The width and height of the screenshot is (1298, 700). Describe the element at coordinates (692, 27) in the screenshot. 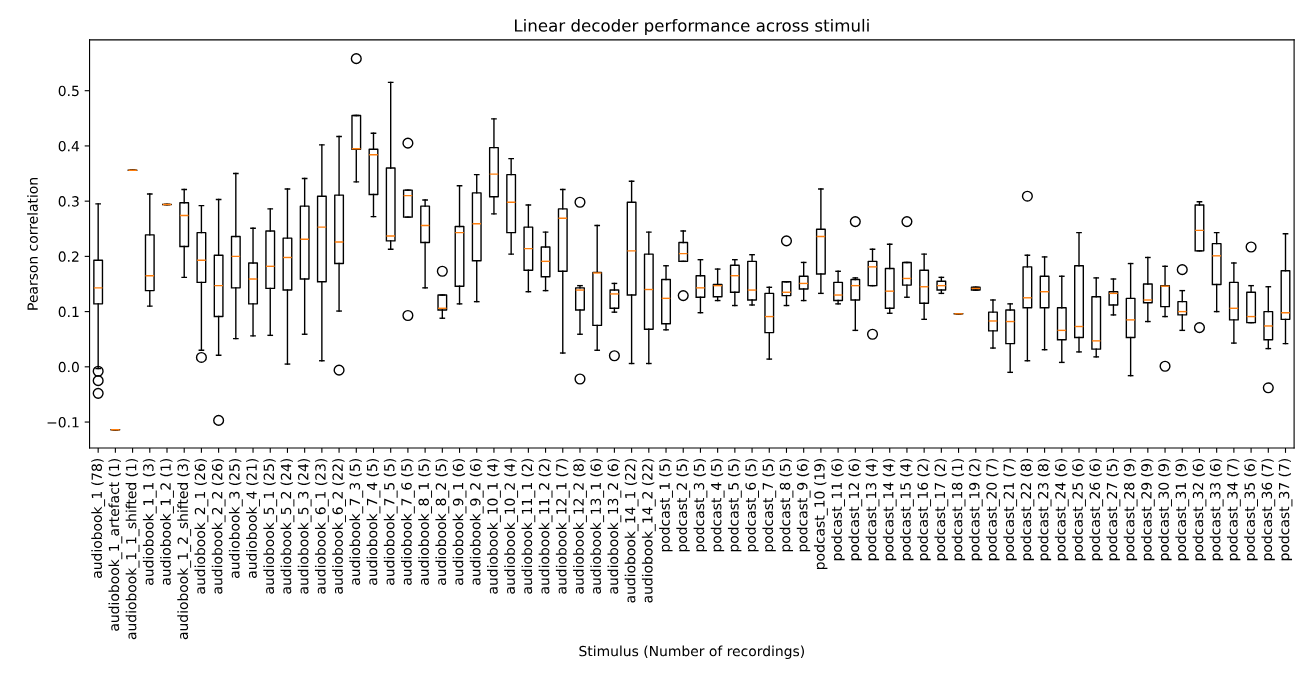

I see `chart-title: Linear decoder performance across stimuli` at that location.